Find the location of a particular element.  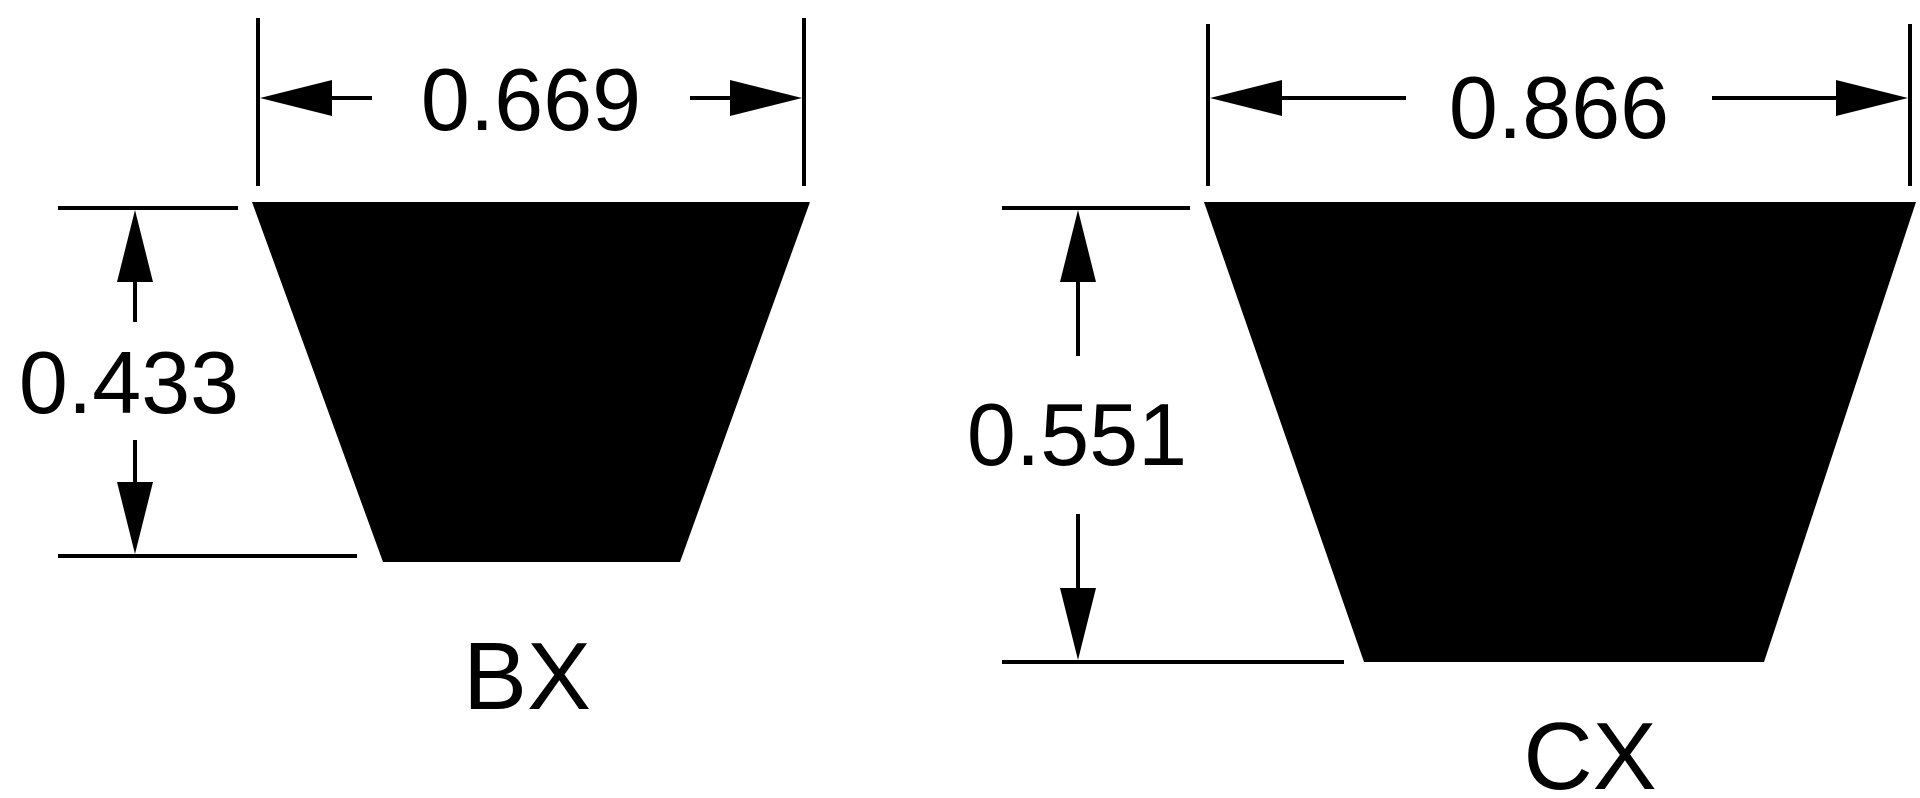

bx-width-arrow-left is located at coordinates (296, 98).